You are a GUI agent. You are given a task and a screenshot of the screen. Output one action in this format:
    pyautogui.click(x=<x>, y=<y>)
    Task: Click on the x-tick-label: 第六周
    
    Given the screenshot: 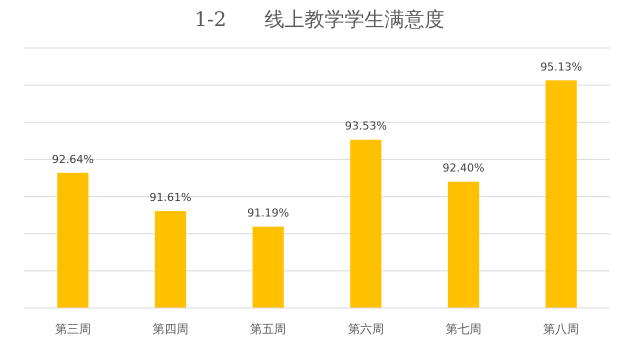 What is the action you would take?
    pyautogui.click(x=366, y=329)
    